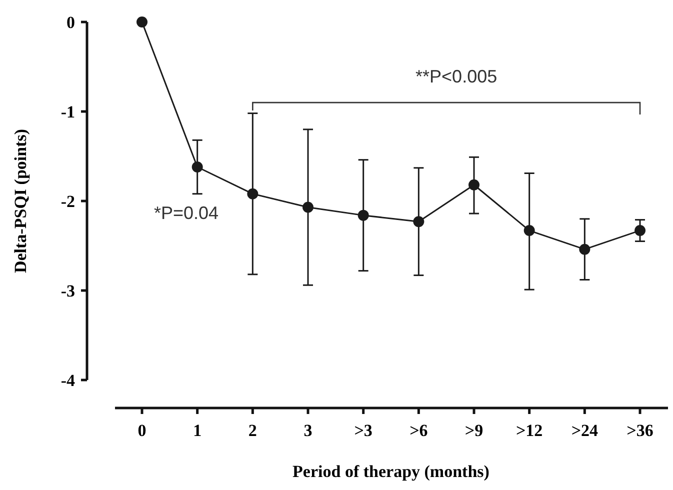 The height and width of the screenshot is (490, 673). Describe the element at coordinates (197, 430) in the screenshot. I see `x-tick-label: 1` at that location.